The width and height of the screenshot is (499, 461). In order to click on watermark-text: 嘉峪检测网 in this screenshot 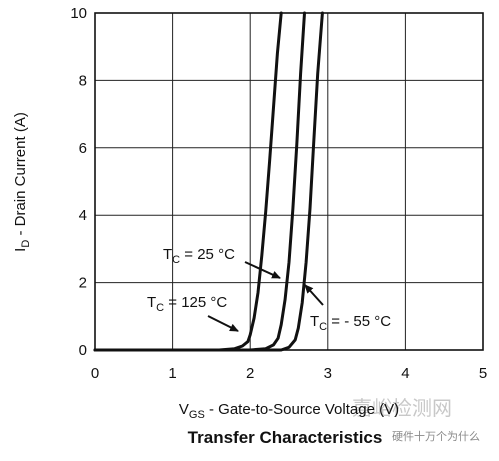, I will do `click(402, 408)`.